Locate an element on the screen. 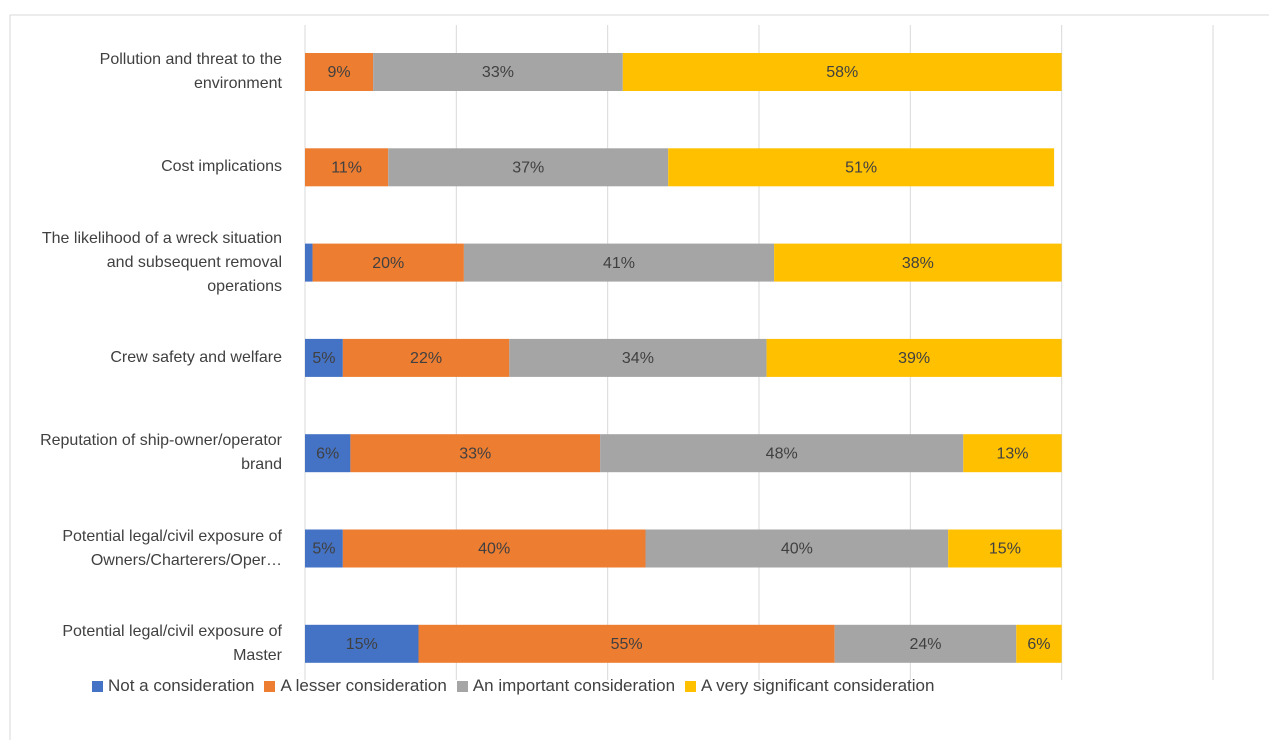 The height and width of the screenshot is (740, 1269). data-label: 51% is located at coordinates (861, 168).